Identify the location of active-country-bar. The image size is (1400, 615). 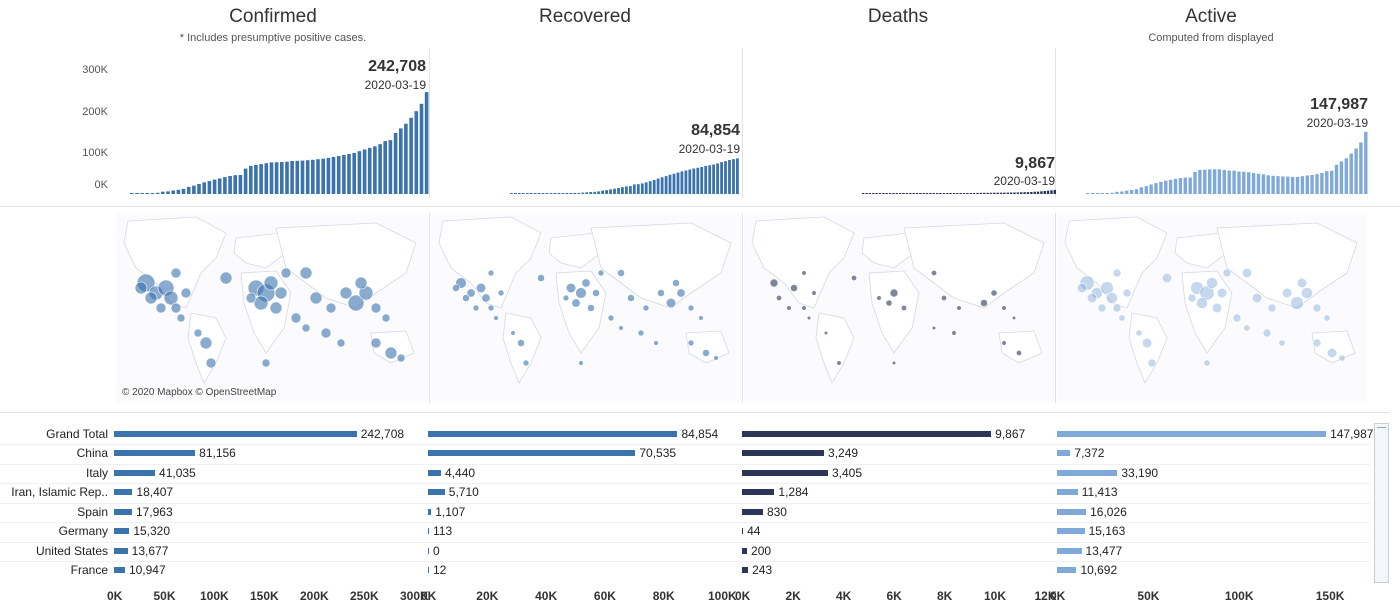
(1071, 531).